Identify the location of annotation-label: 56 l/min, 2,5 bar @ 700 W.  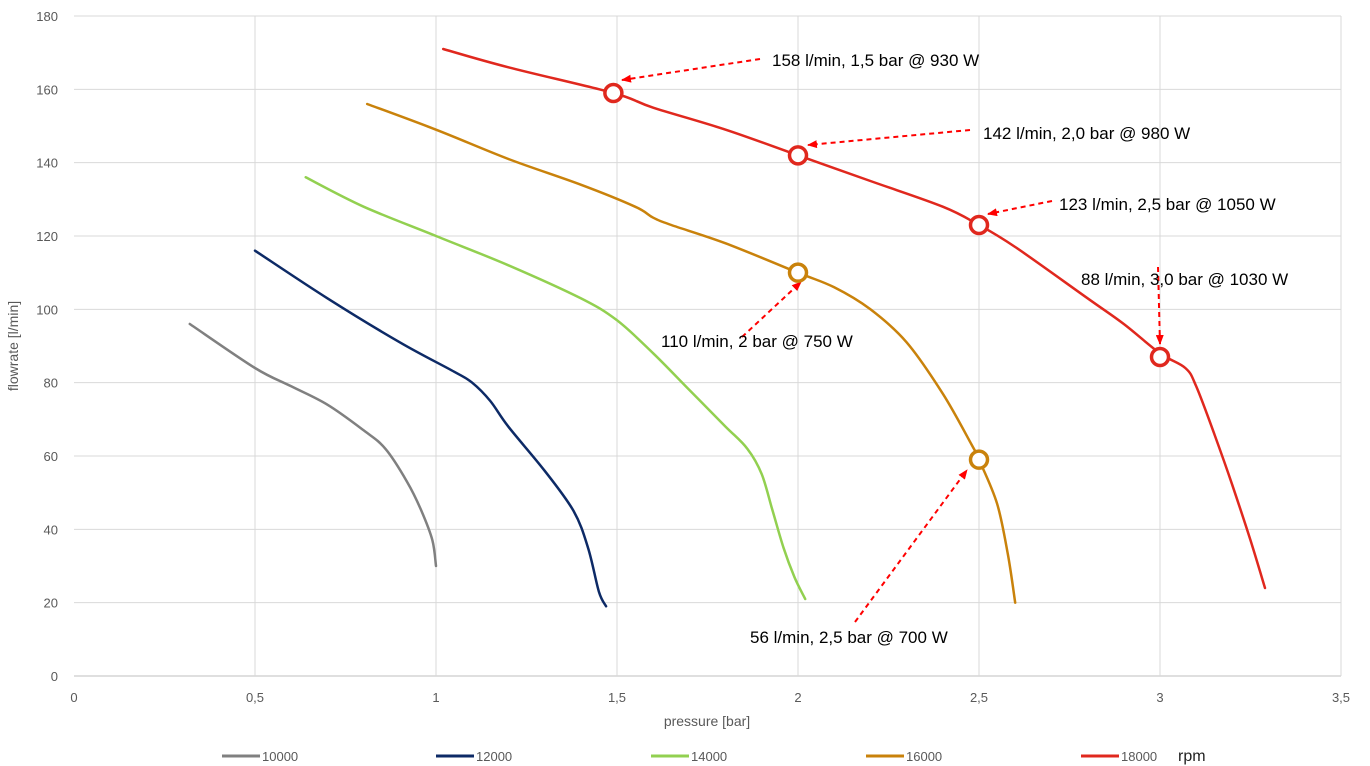
(849, 637).